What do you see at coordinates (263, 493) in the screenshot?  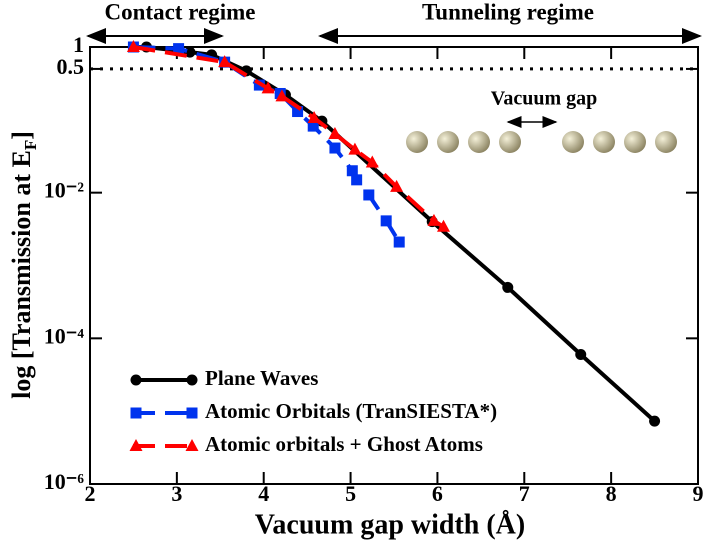 I see `x-tick-label: 4` at bounding box center [263, 493].